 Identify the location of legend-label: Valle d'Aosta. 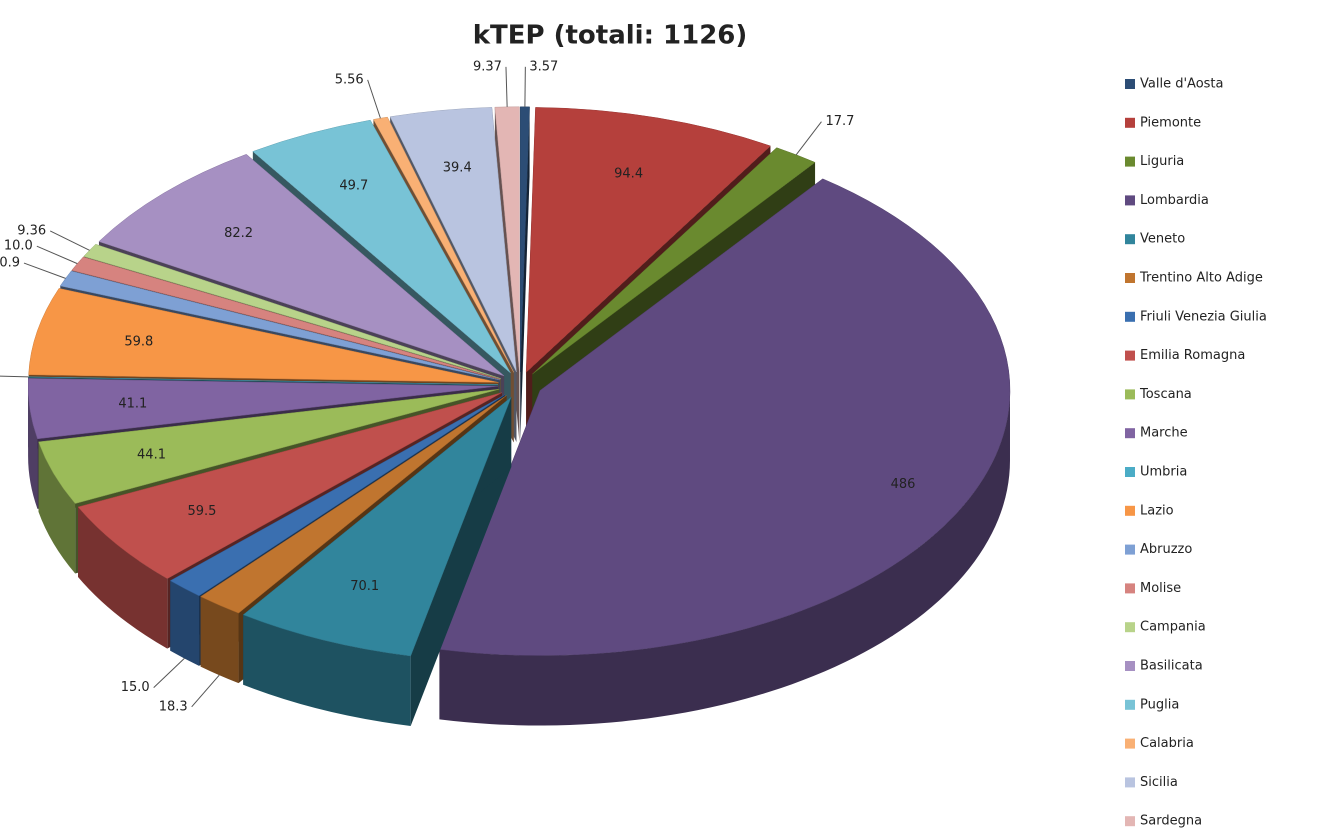
(1181, 84).